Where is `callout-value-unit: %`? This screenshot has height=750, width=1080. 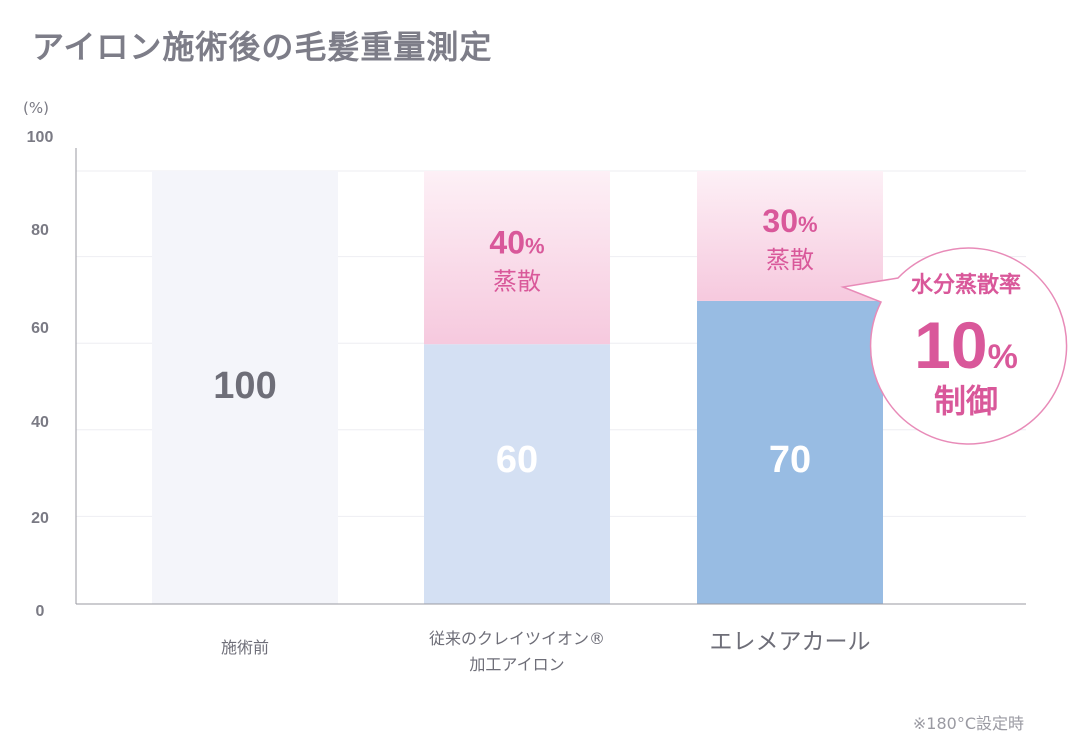 callout-value-unit: % is located at coordinates (1003, 357).